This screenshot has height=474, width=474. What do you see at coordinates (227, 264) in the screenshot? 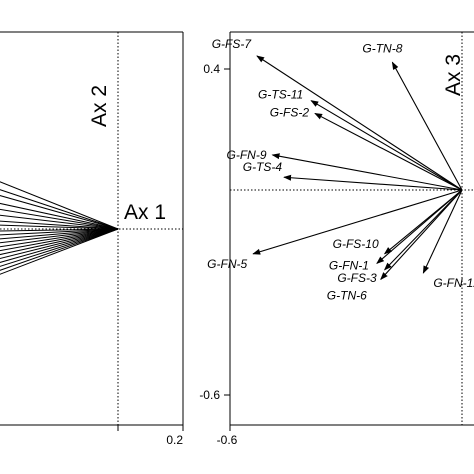
I see `right-vector-label: G-FN-5` at bounding box center [227, 264].